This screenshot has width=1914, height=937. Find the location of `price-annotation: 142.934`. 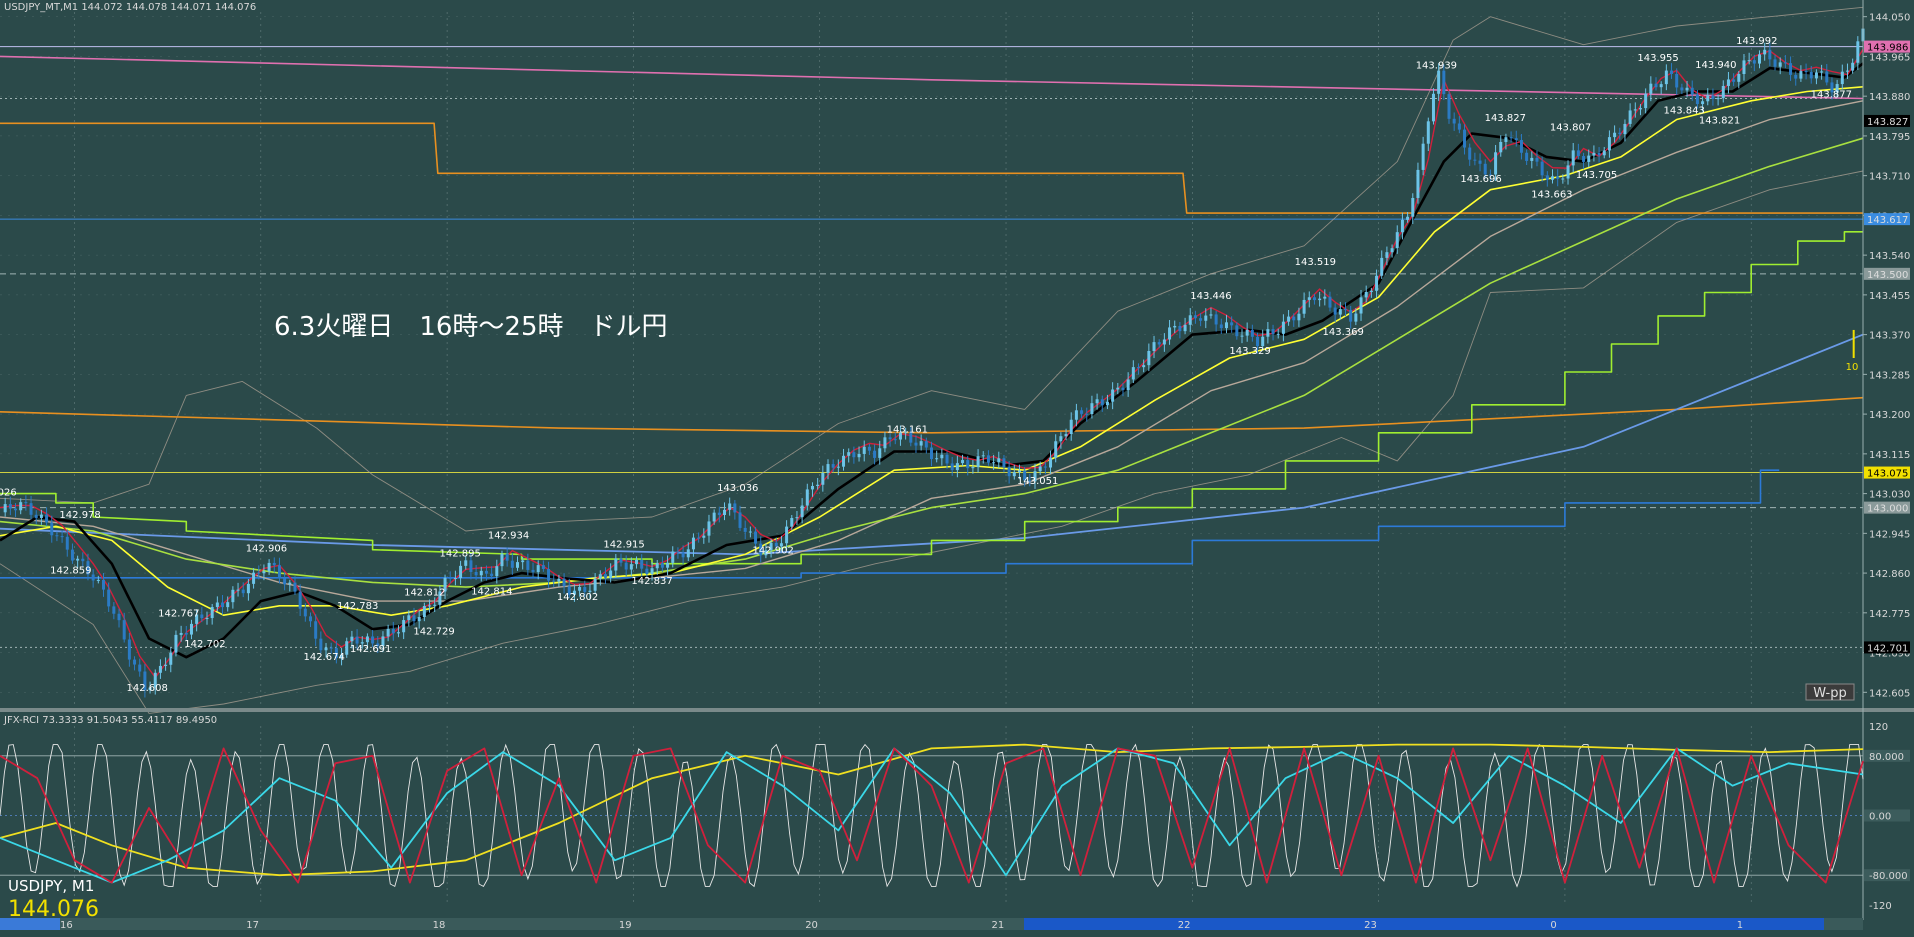

price-annotation: 142.934 is located at coordinates (508, 535).